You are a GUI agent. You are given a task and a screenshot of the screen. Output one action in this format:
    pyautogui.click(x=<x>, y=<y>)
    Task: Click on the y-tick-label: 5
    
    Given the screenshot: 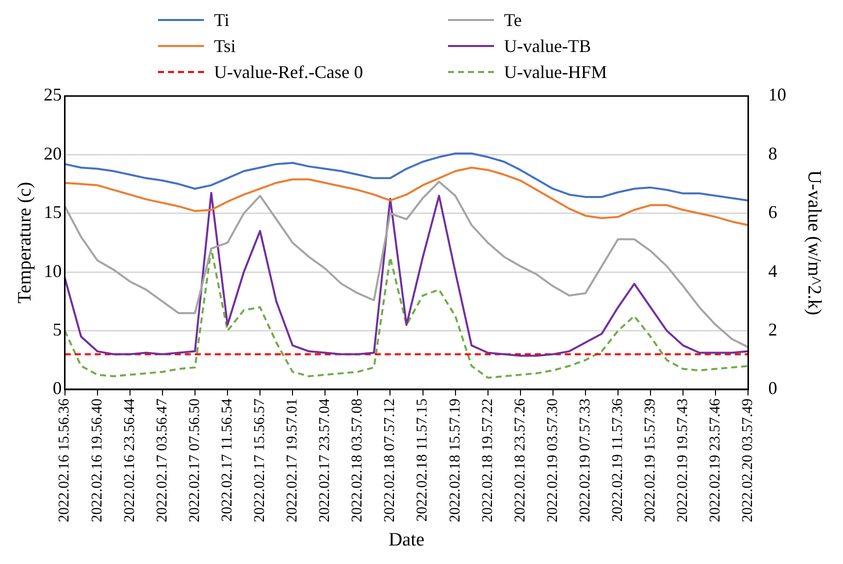 What is the action you would take?
    pyautogui.click(x=57, y=329)
    